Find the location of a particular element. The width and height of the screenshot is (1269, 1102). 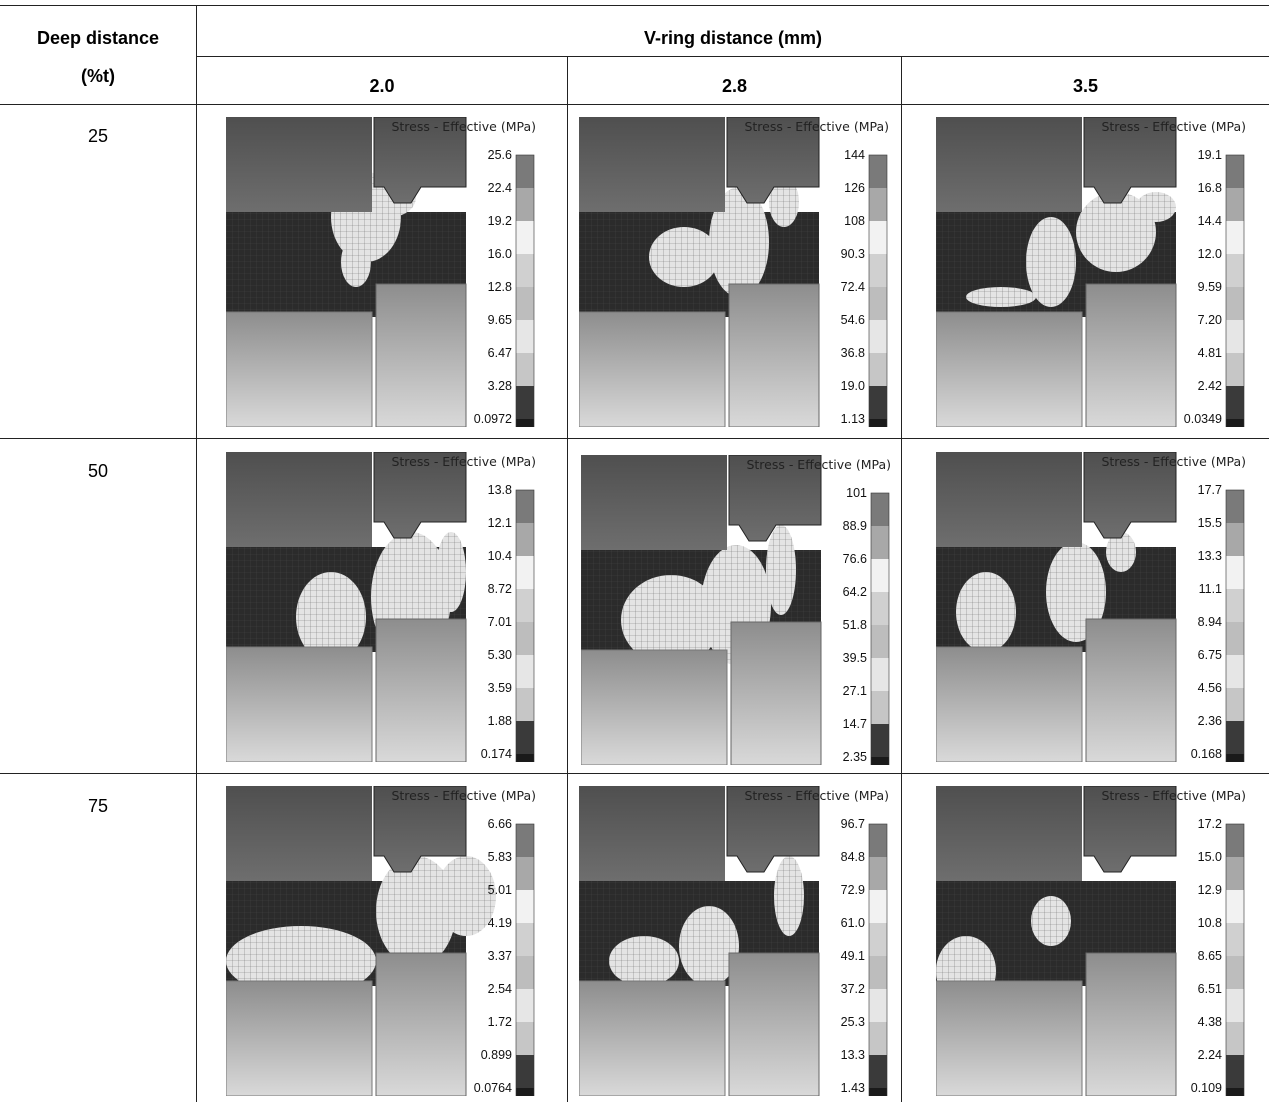

legend-tick-label: 51.8 is located at coordinates (855, 625).